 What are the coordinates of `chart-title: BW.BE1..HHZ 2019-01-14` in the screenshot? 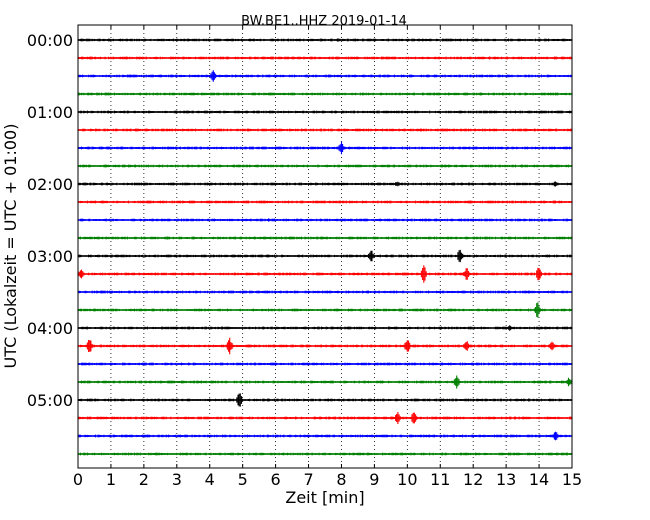 It's located at (324, 21).